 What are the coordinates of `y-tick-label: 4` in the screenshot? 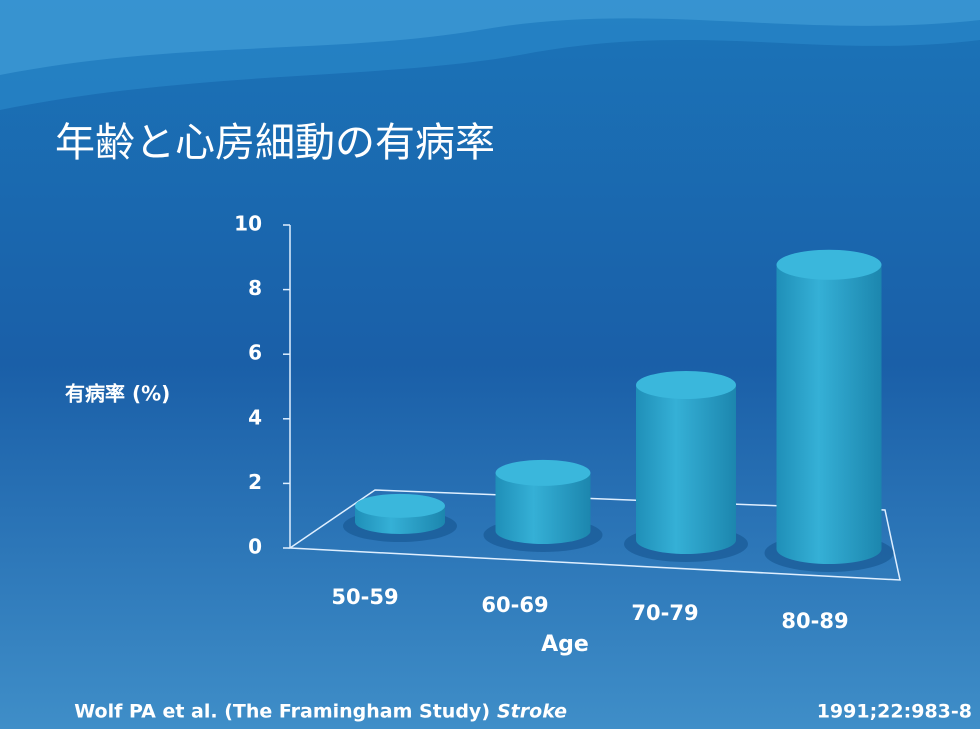 It's located at (255, 417).